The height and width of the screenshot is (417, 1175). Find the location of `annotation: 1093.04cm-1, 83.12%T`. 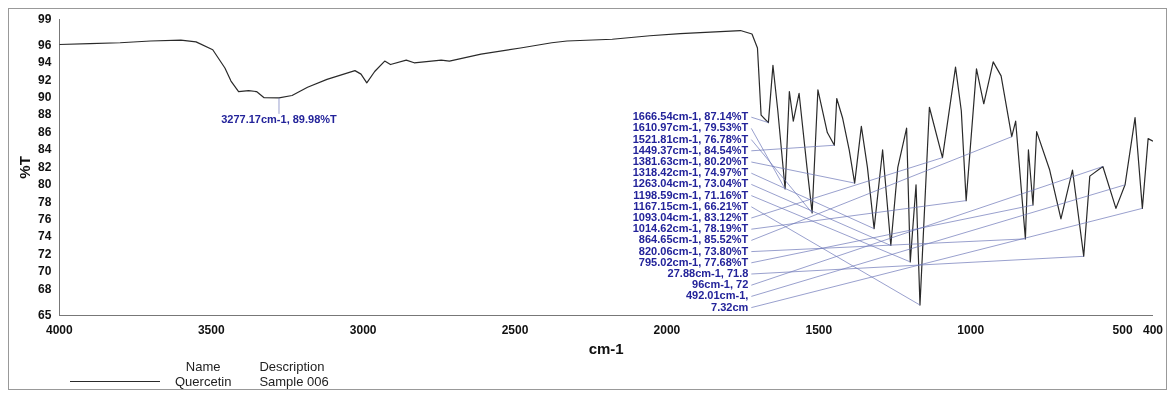

annotation: 1093.04cm-1, 83.12%T is located at coordinates (690, 217).